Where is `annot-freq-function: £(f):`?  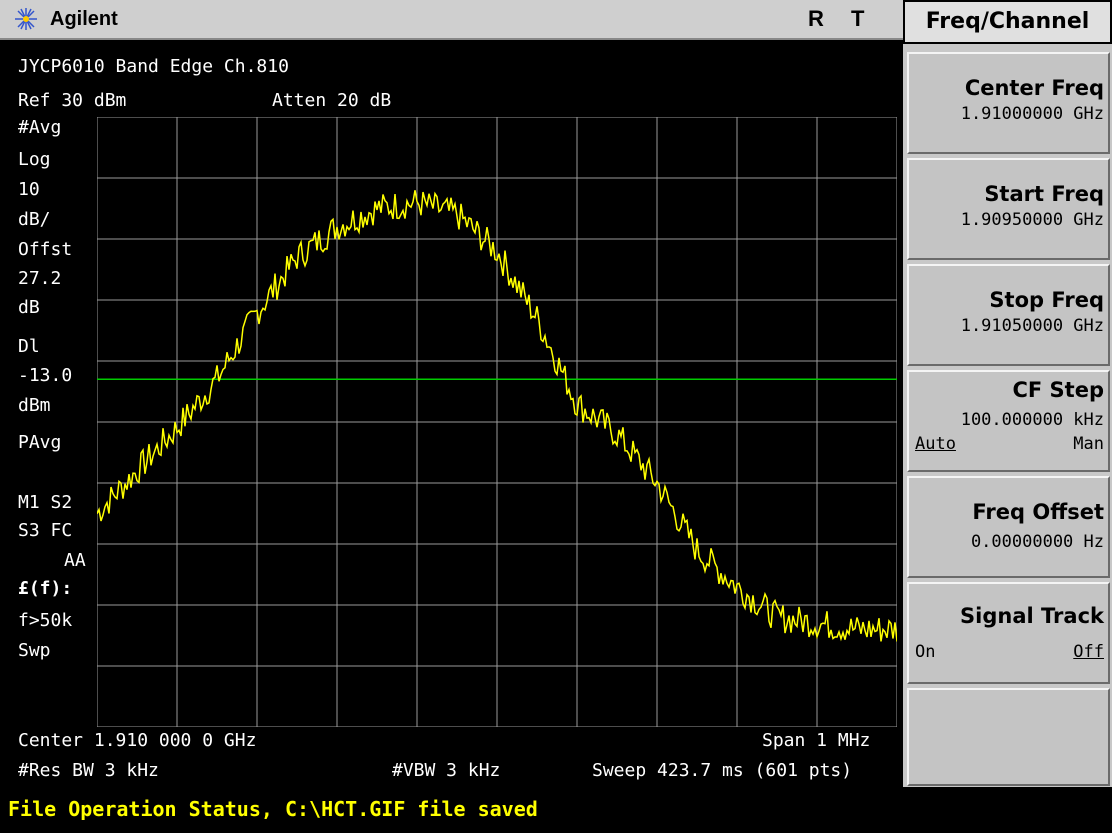 annot-freq-function: £(f): is located at coordinates (45, 588).